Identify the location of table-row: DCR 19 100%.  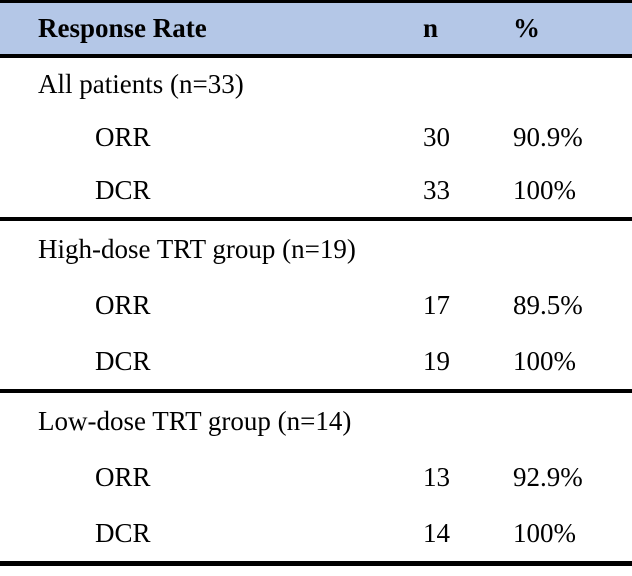
(316, 361).